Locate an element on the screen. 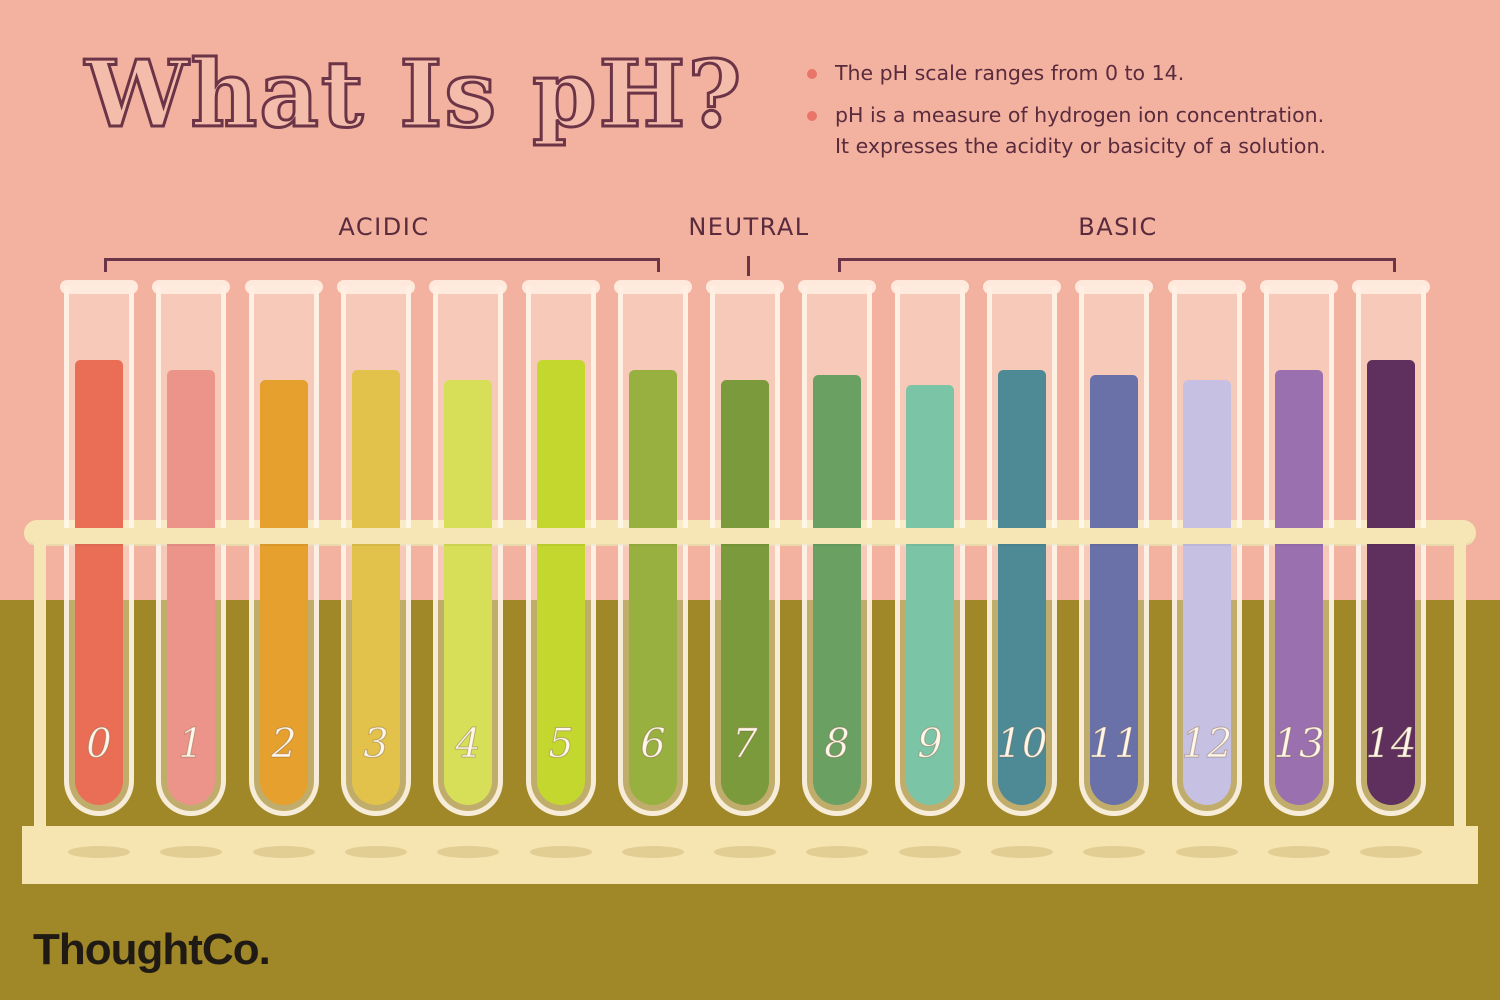 This screenshot has height=1000, width=1500. ph-value-label: 2 is located at coordinates (284, 744).